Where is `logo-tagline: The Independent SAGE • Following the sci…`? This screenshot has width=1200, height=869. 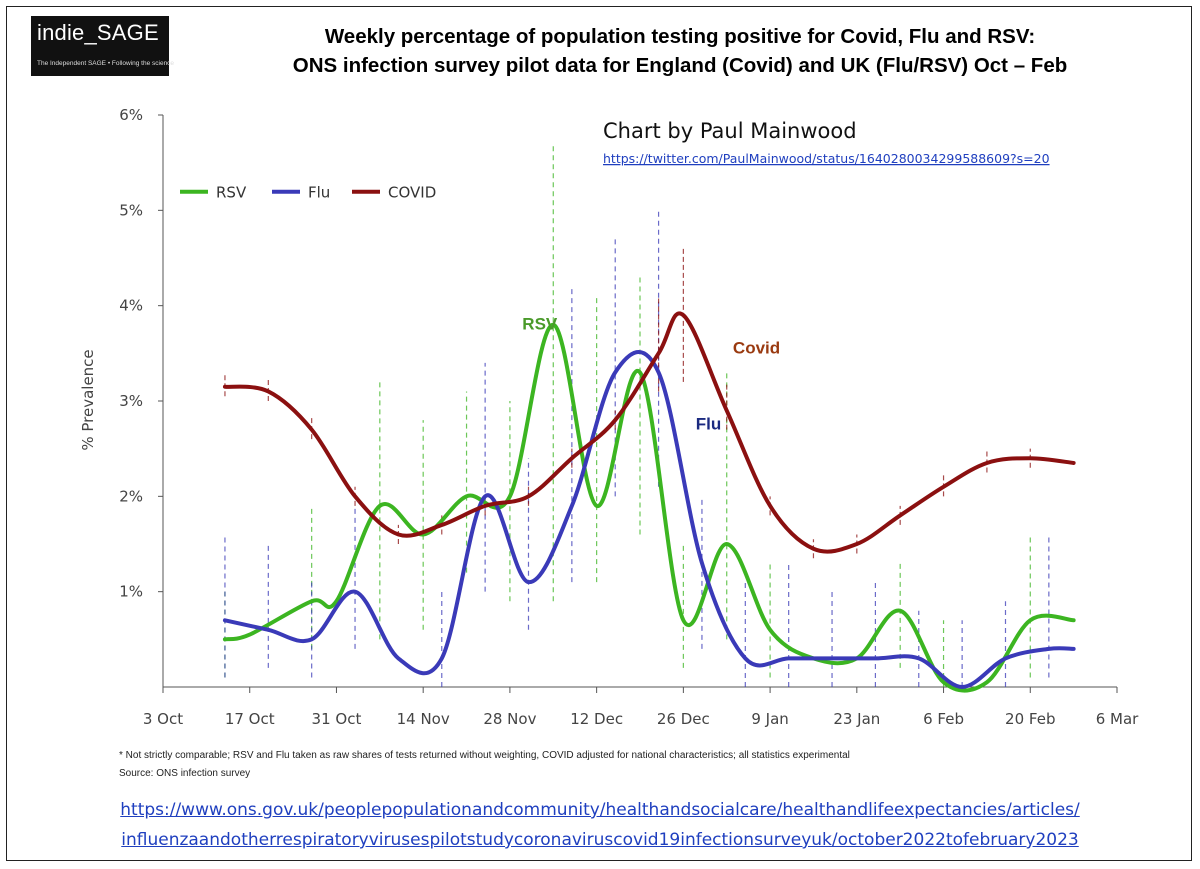 logo-tagline: The Independent SAGE • Following the sci… is located at coordinates (106, 63).